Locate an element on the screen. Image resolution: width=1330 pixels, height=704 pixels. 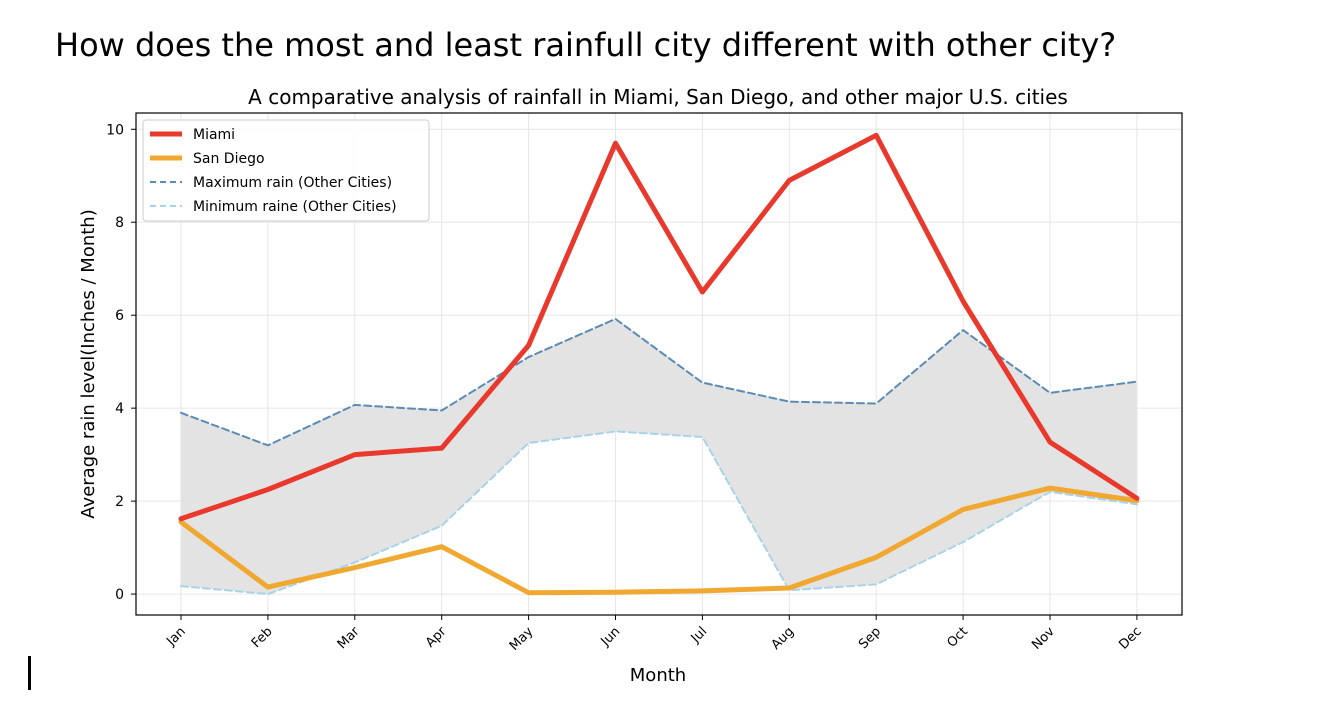
series-line-max-other is located at coordinates (659, 382).